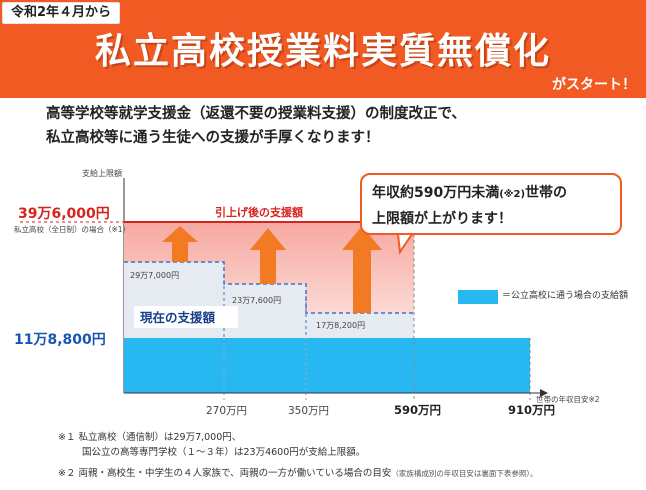  What do you see at coordinates (340, 325) in the screenshot?
I see `step-label-3: 17万8,200円` at bounding box center [340, 325].